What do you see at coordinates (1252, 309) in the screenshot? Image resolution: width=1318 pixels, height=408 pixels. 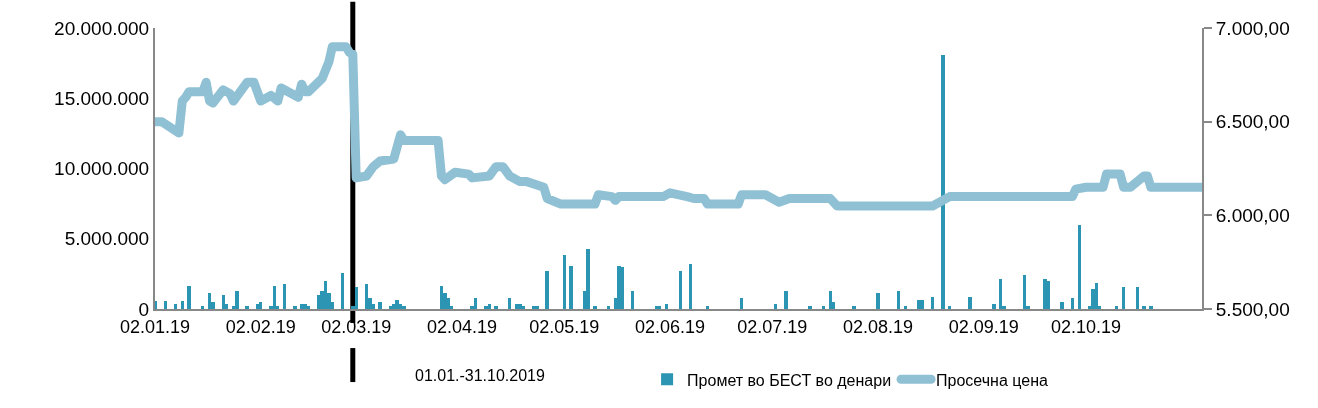 I see `y2-tick-label: 5.500,00` at bounding box center [1252, 309].